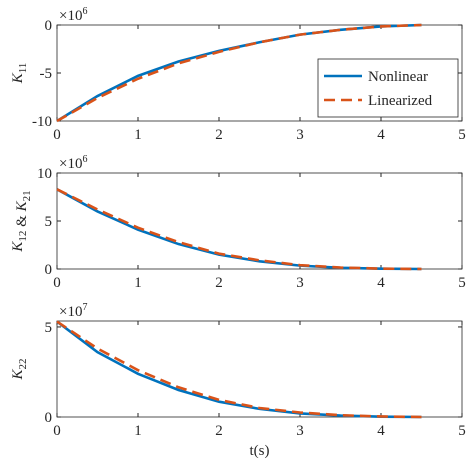 Image resolution: width=474 pixels, height=467 pixels. What do you see at coordinates (23, 68) in the screenshot?
I see `label-sub: 11` at bounding box center [23, 68].